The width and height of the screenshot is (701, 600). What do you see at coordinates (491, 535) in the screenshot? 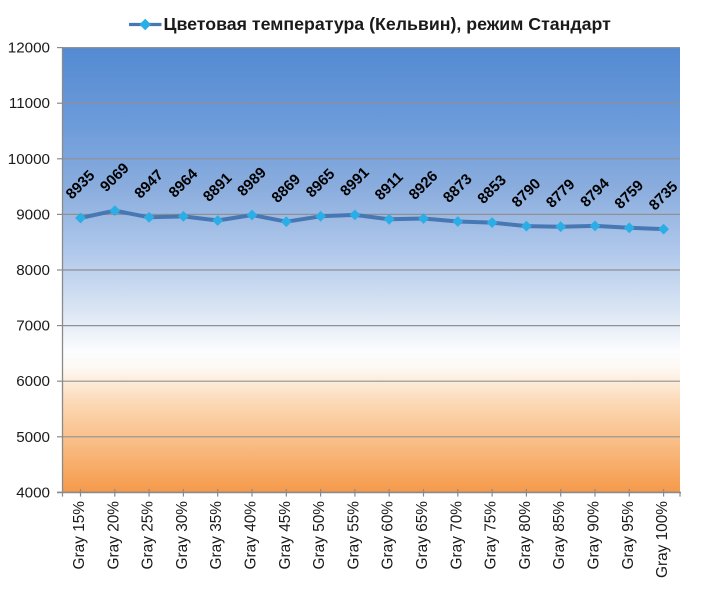
I see `svg-text: Gray 75%` at bounding box center [491, 535].